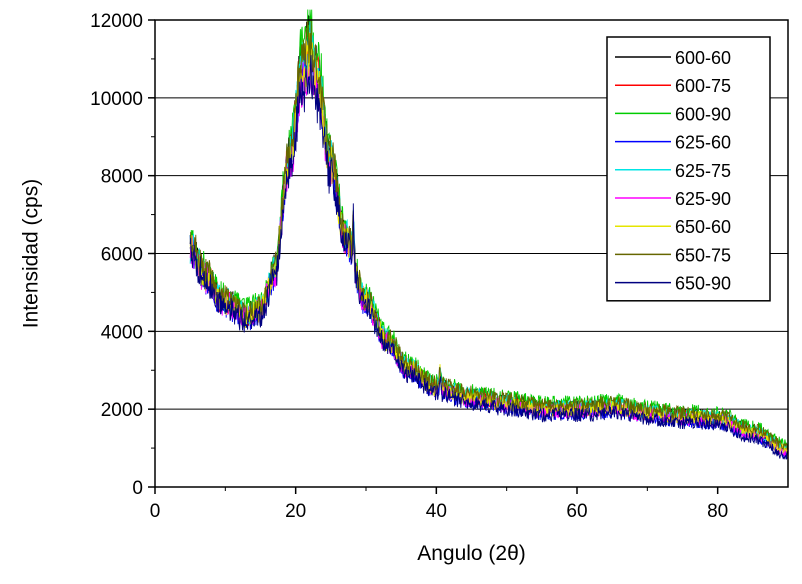 Image resolution: width=802 pixels, height=584 pixels. Describe the element at coordinates (703, 284) in the screenshot. I see `legend-label: 650-90` at that location.